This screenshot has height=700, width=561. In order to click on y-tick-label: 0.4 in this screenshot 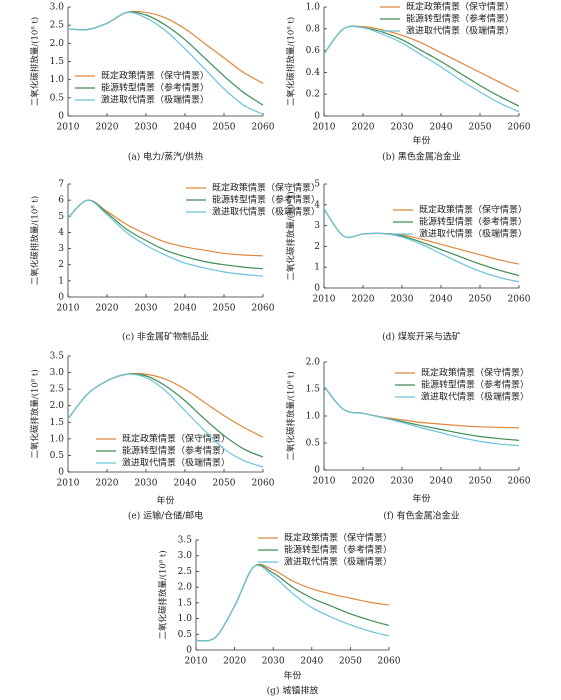, I will do `click(313, 73)`.